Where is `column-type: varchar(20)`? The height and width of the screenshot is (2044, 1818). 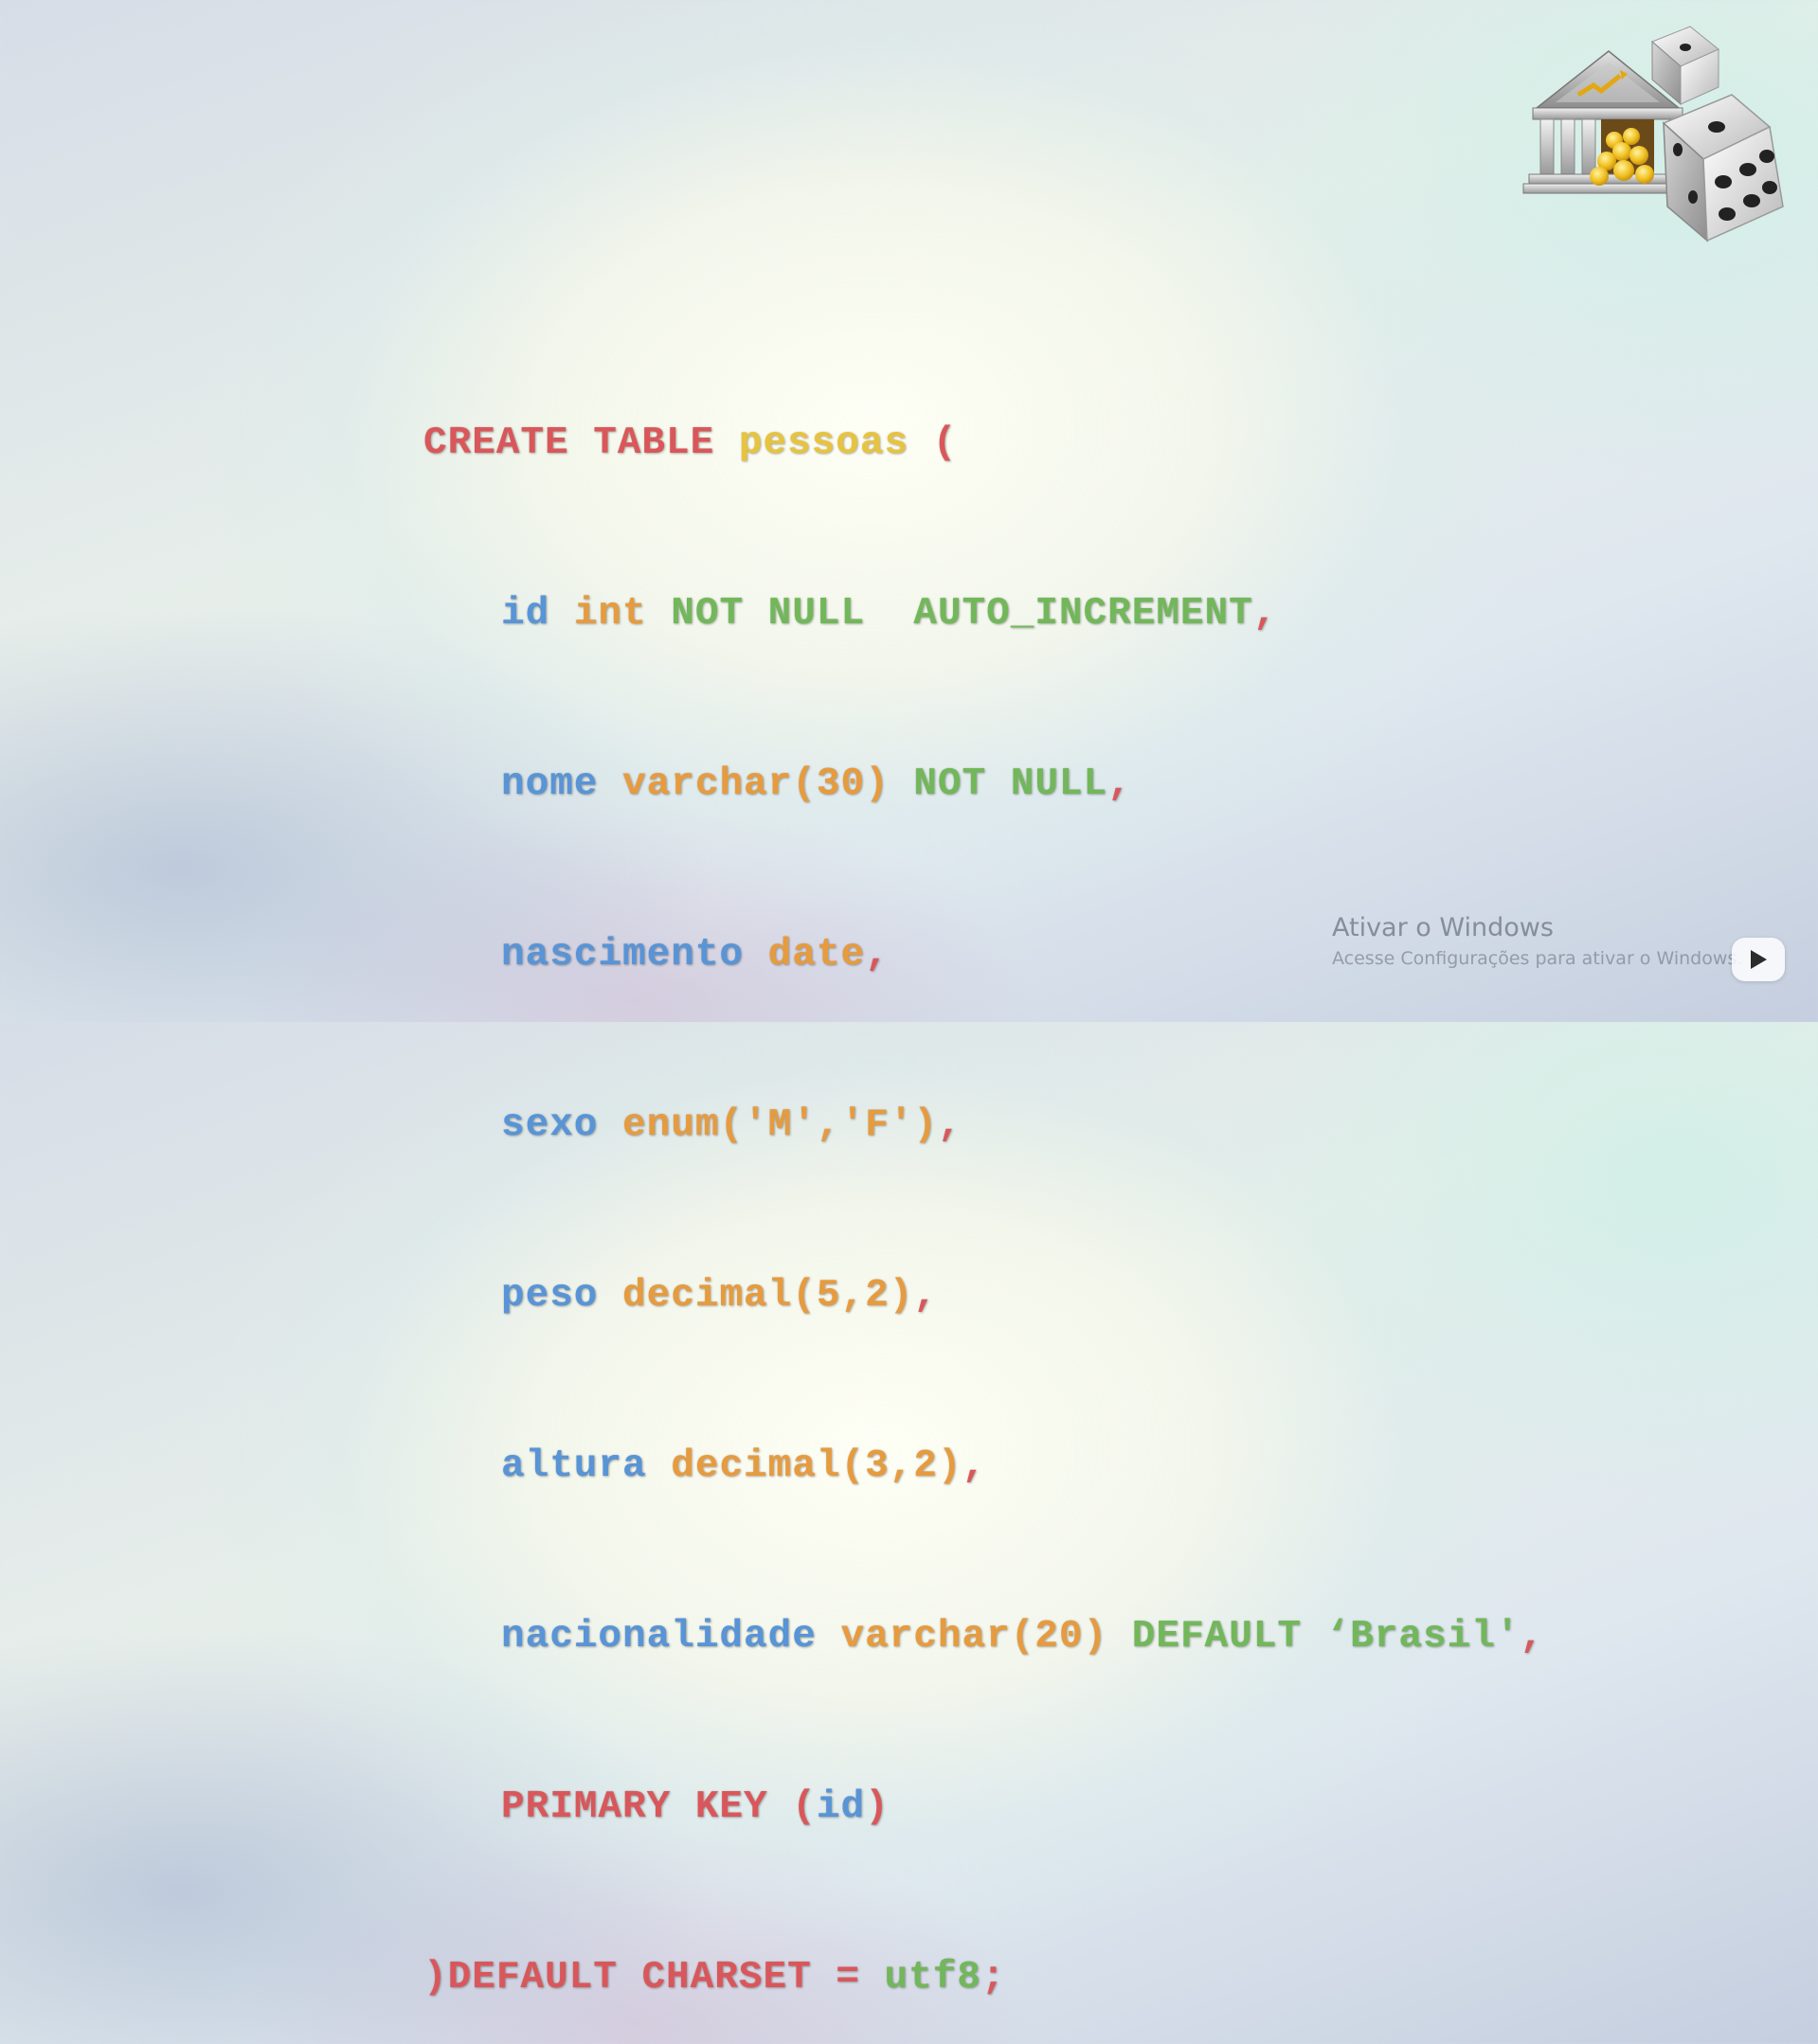
column-type: varchar(20) is located at coordinates (974, 1637).